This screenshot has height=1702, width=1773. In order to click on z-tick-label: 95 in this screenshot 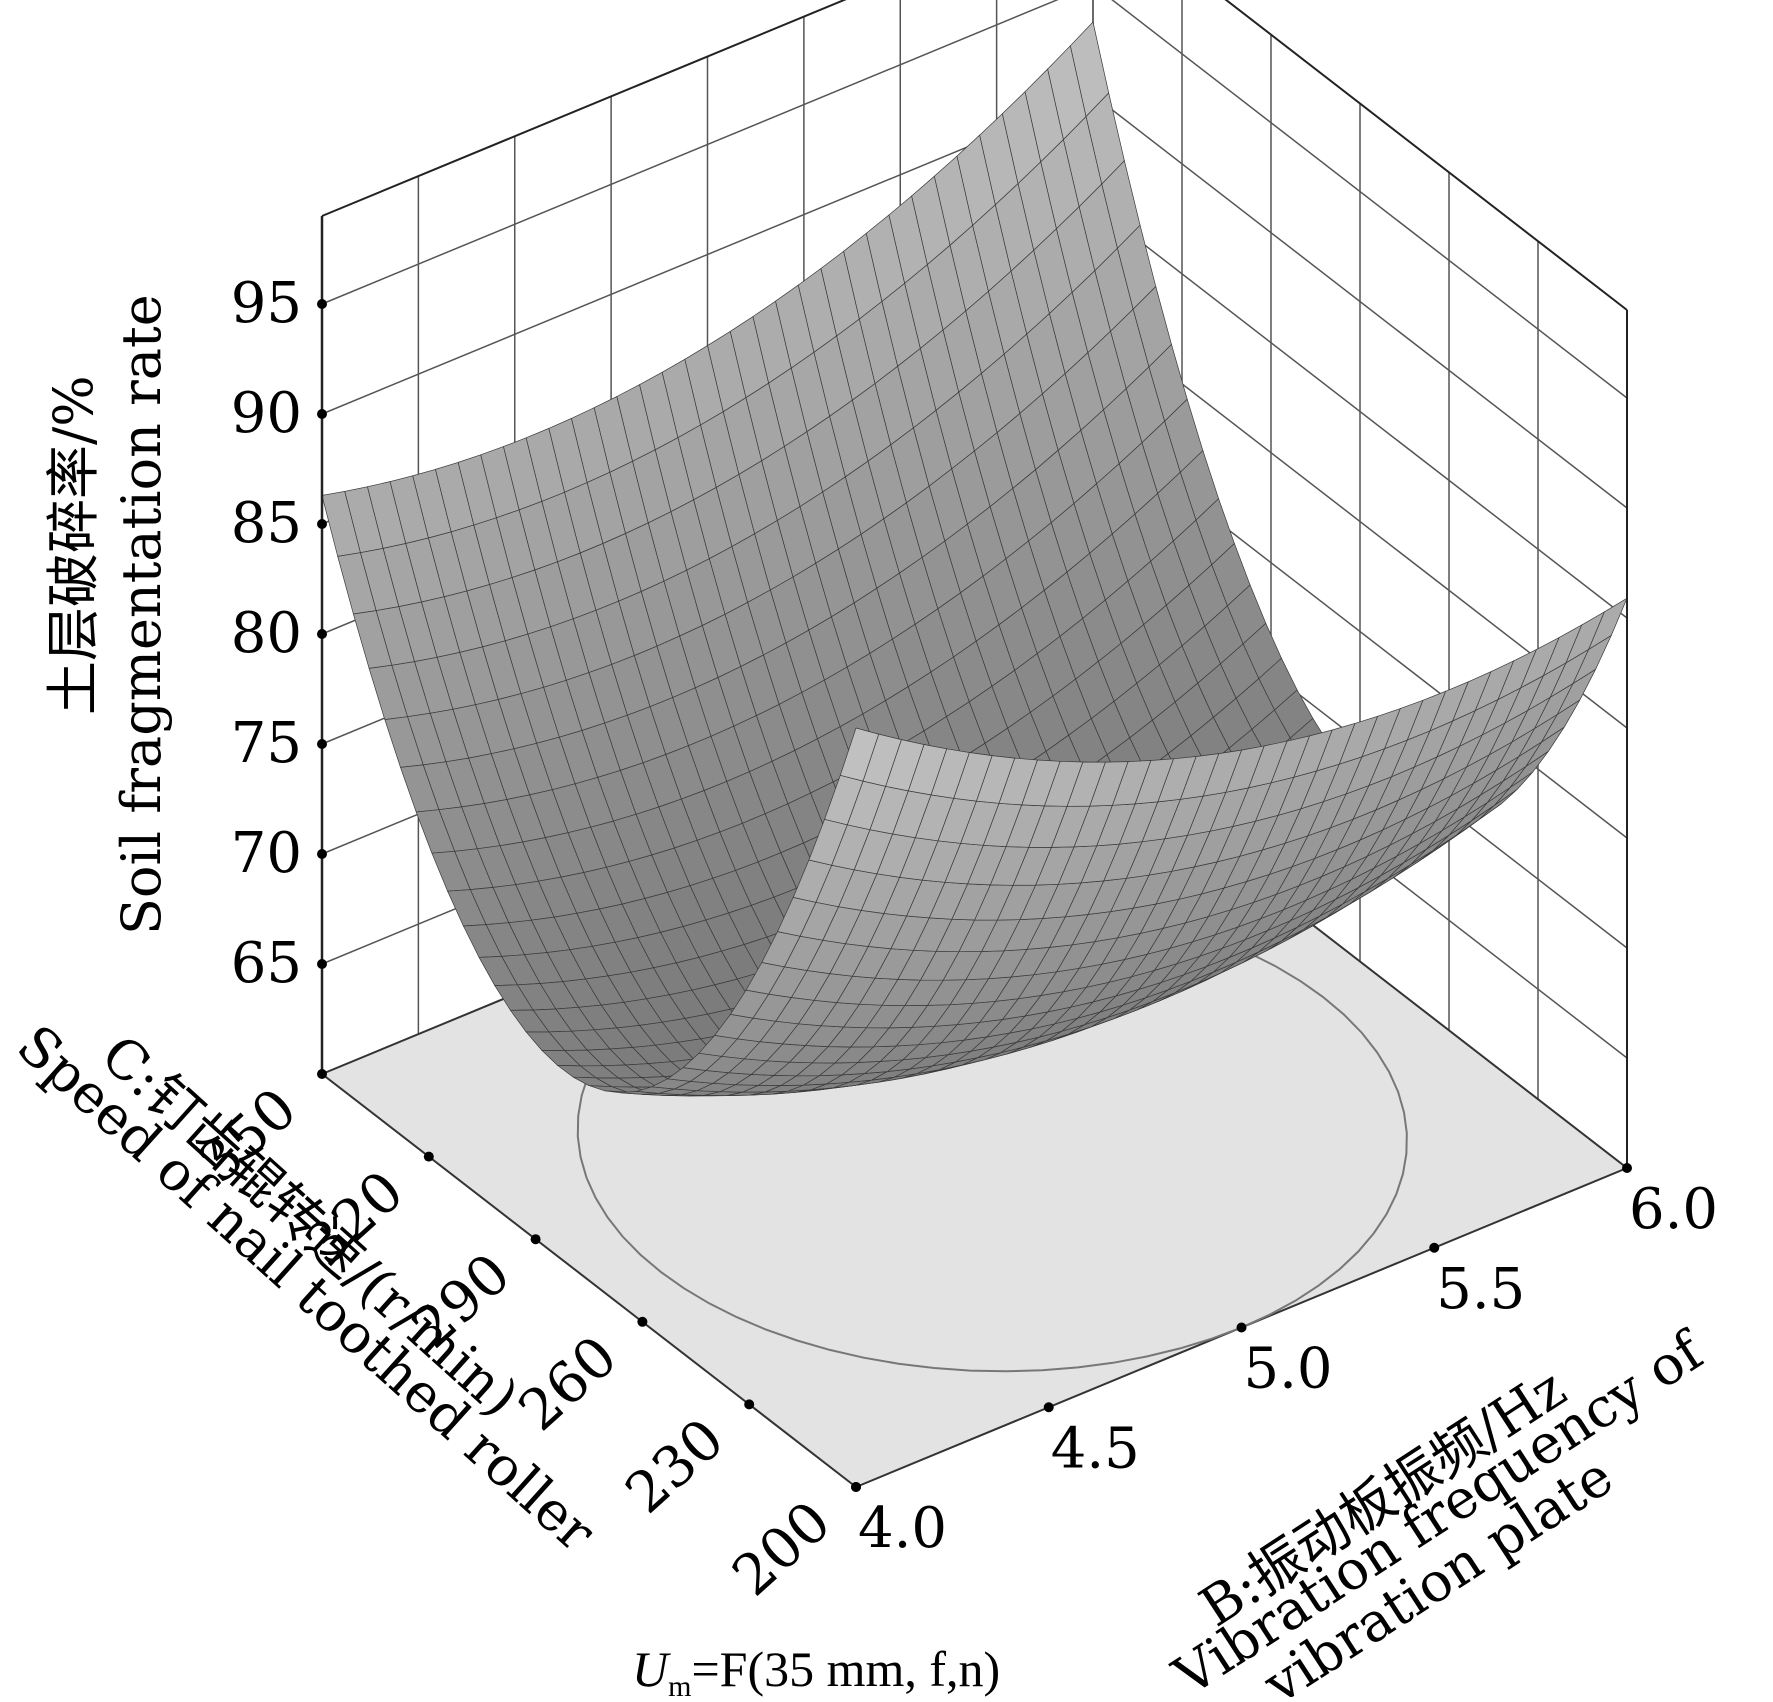, I will do `click(266, 303)`.